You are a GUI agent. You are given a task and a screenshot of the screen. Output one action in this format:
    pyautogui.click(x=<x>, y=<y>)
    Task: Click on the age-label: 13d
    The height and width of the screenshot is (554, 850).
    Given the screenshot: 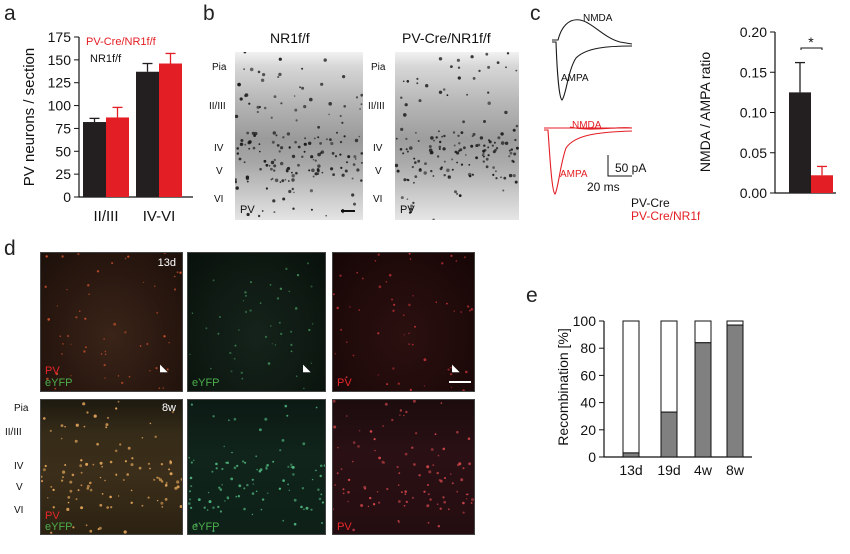 What is the action you would take?
    pyautogui.click(x=166, y=263)
    